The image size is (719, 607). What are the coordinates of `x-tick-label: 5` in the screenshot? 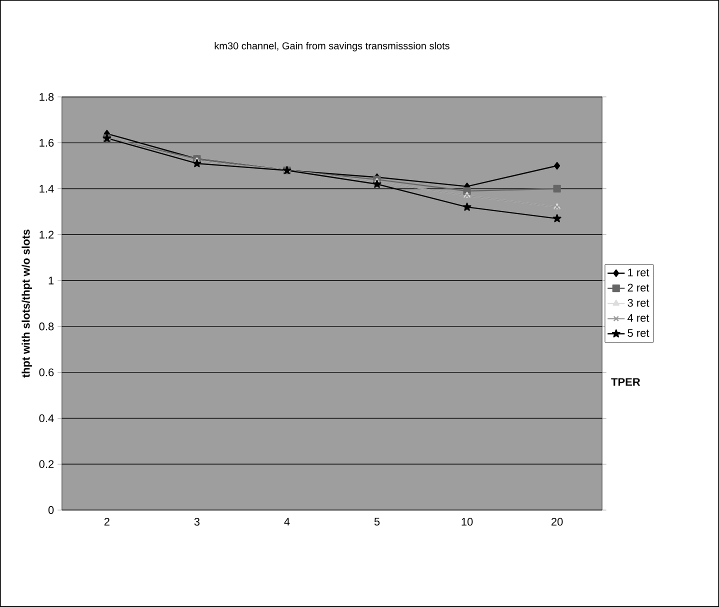 It's located at (377, 522).